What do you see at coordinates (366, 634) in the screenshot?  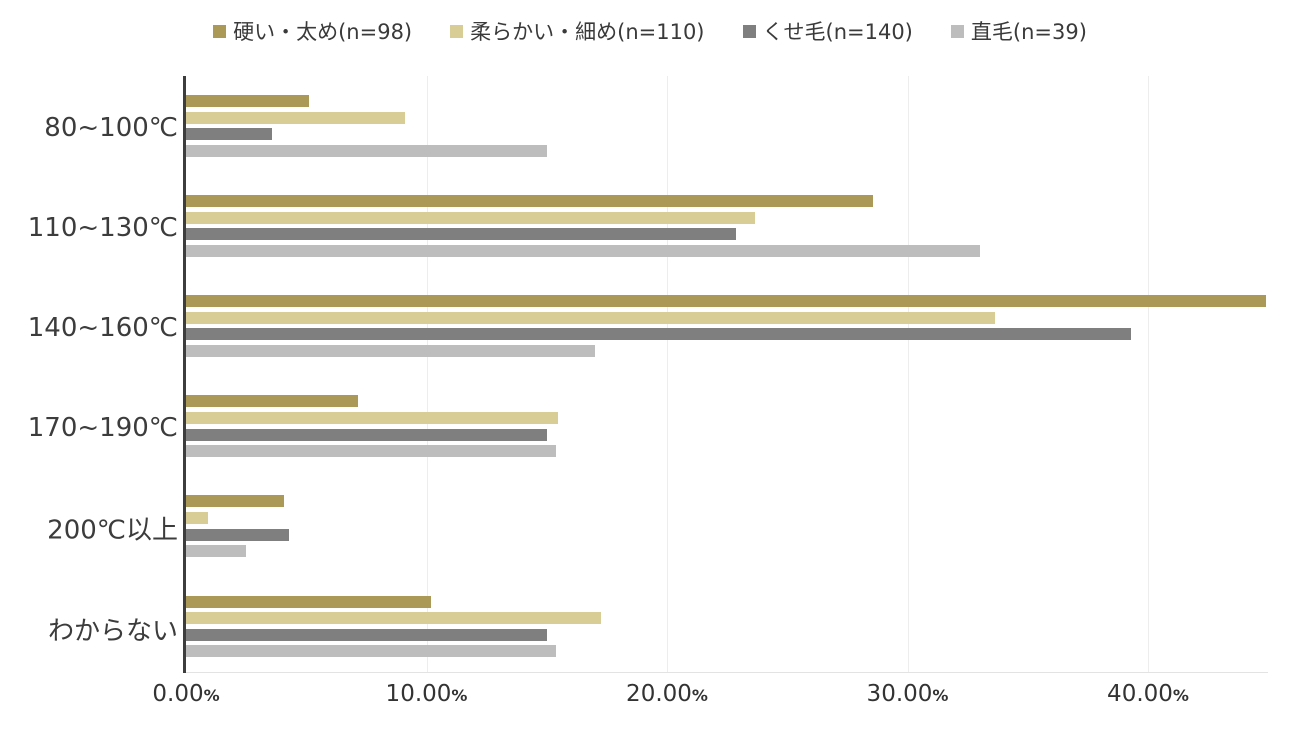 I see `bar-くせ毛(n=140)-わからない` at bounding box center [366, 634].